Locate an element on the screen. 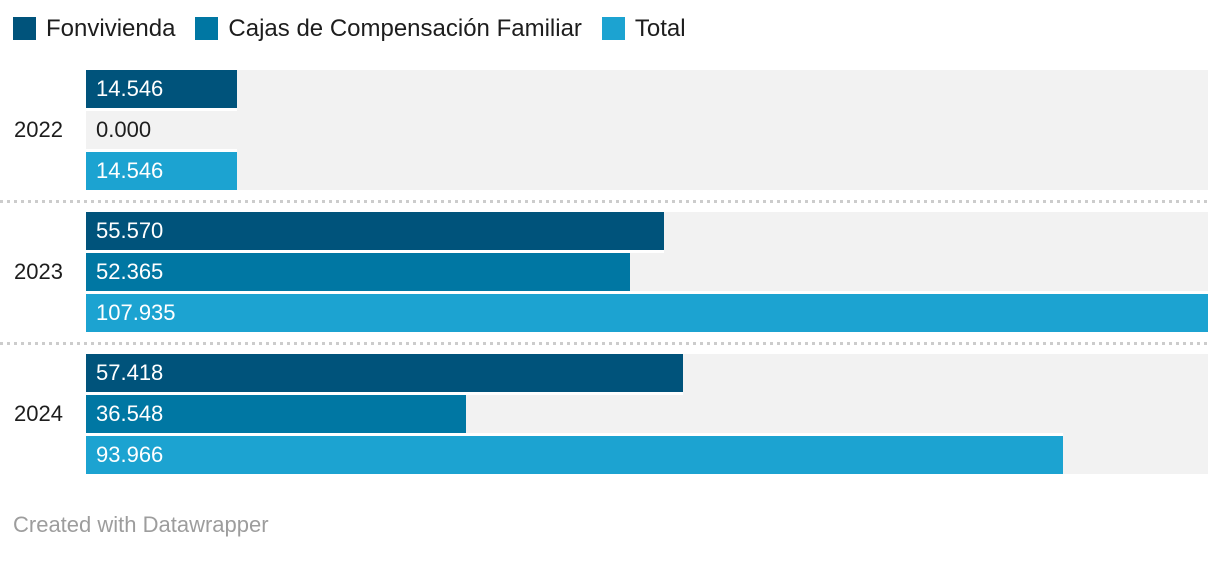 This screenshot has width=1220, height=565. category-label: 2023 is located at coordinates (38, 271).